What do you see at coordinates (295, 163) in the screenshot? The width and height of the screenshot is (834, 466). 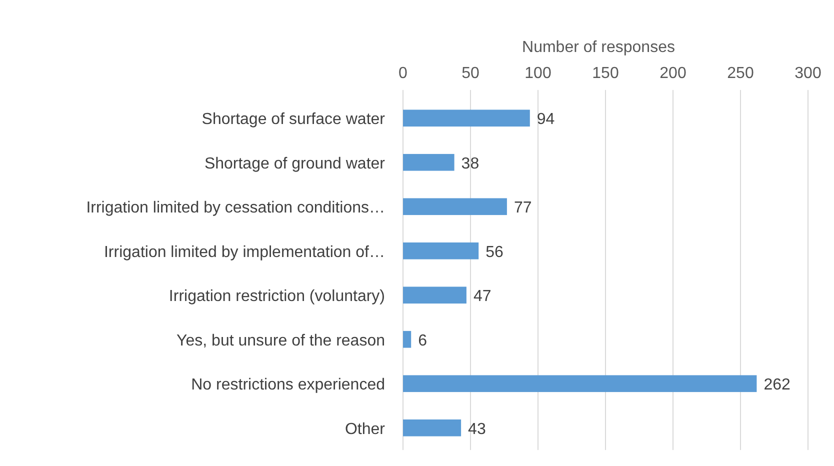 I see `y-tick-label: Shortage of ground water` at bounding box center [295, 163].